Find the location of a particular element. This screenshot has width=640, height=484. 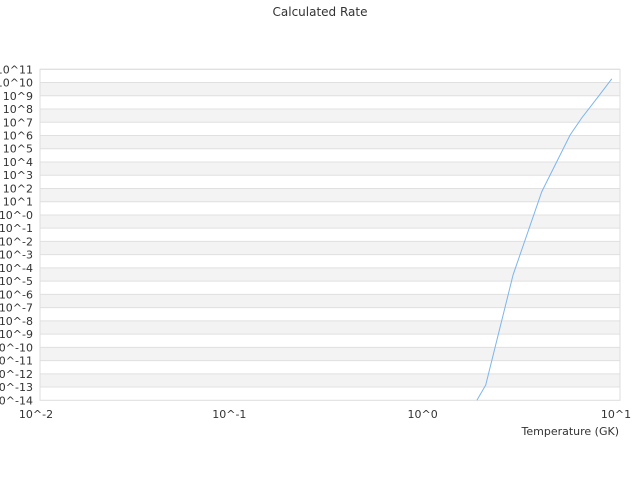

y-tick-label: 10^-5 is located at coordinates (16, 281).